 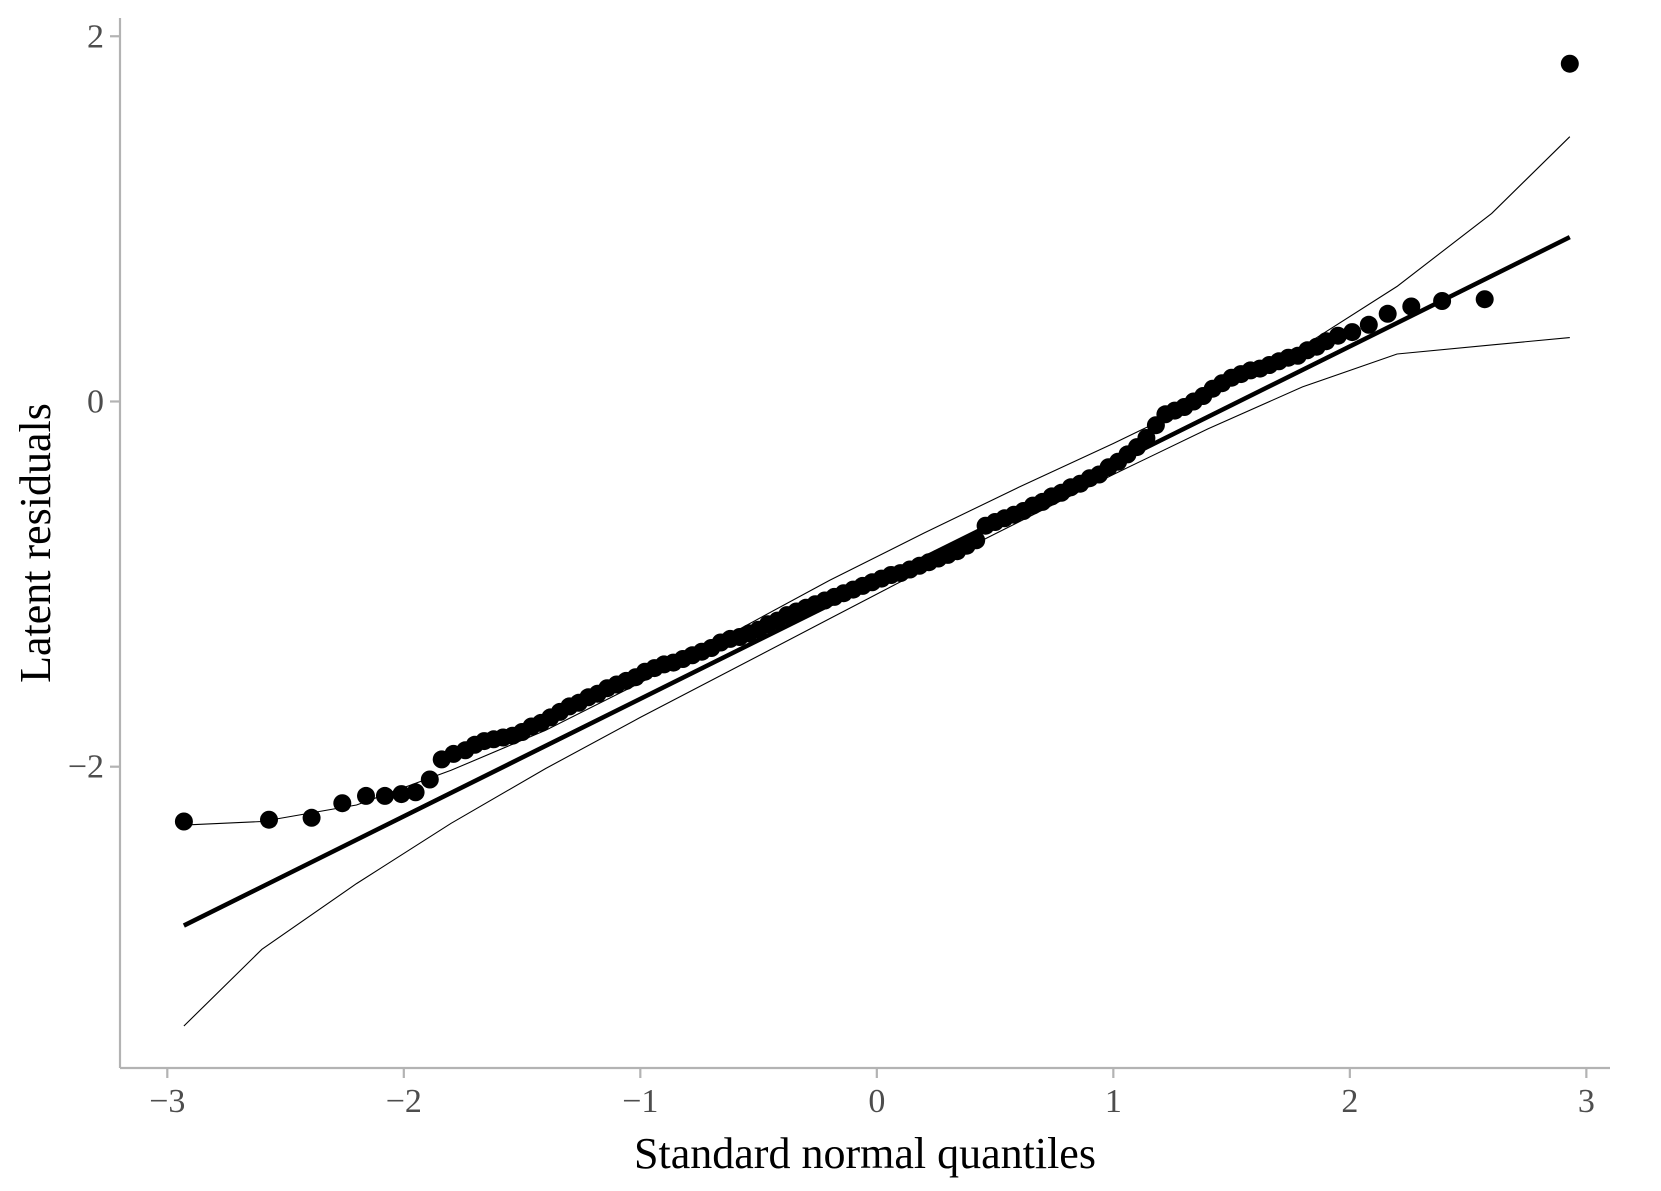 What do you see at coordinates (404, 1101) in the screenshot?
I see `x-tick-label: −2` at bounding box center [404, 1101].